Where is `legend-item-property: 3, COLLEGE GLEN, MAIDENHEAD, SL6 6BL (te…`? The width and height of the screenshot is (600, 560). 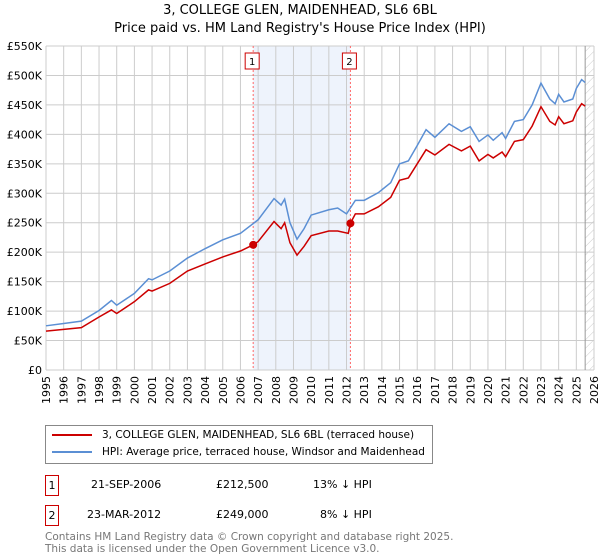
legend-item-property: 3, COLLEGE GLEN, MAIDENHEAD, SL6 6BL (te… is located at coordinates (233, 435).